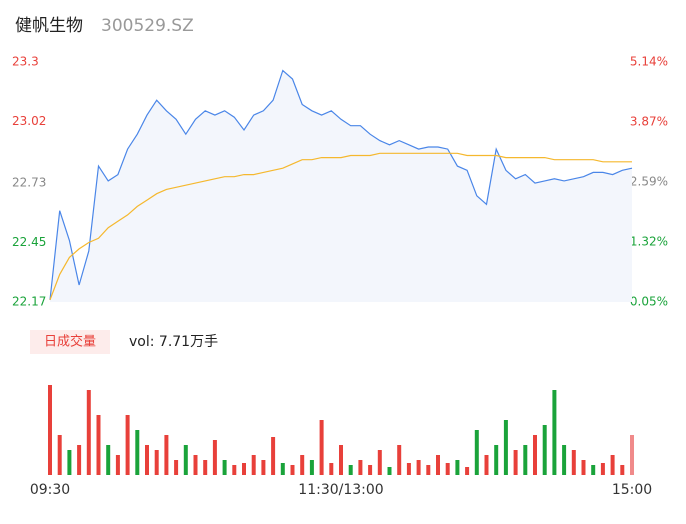  What do you see at coordinates (649, 242) in the screenshot?
I see `y2-tick-label: 1.32%` at bounding box center [649, 242].